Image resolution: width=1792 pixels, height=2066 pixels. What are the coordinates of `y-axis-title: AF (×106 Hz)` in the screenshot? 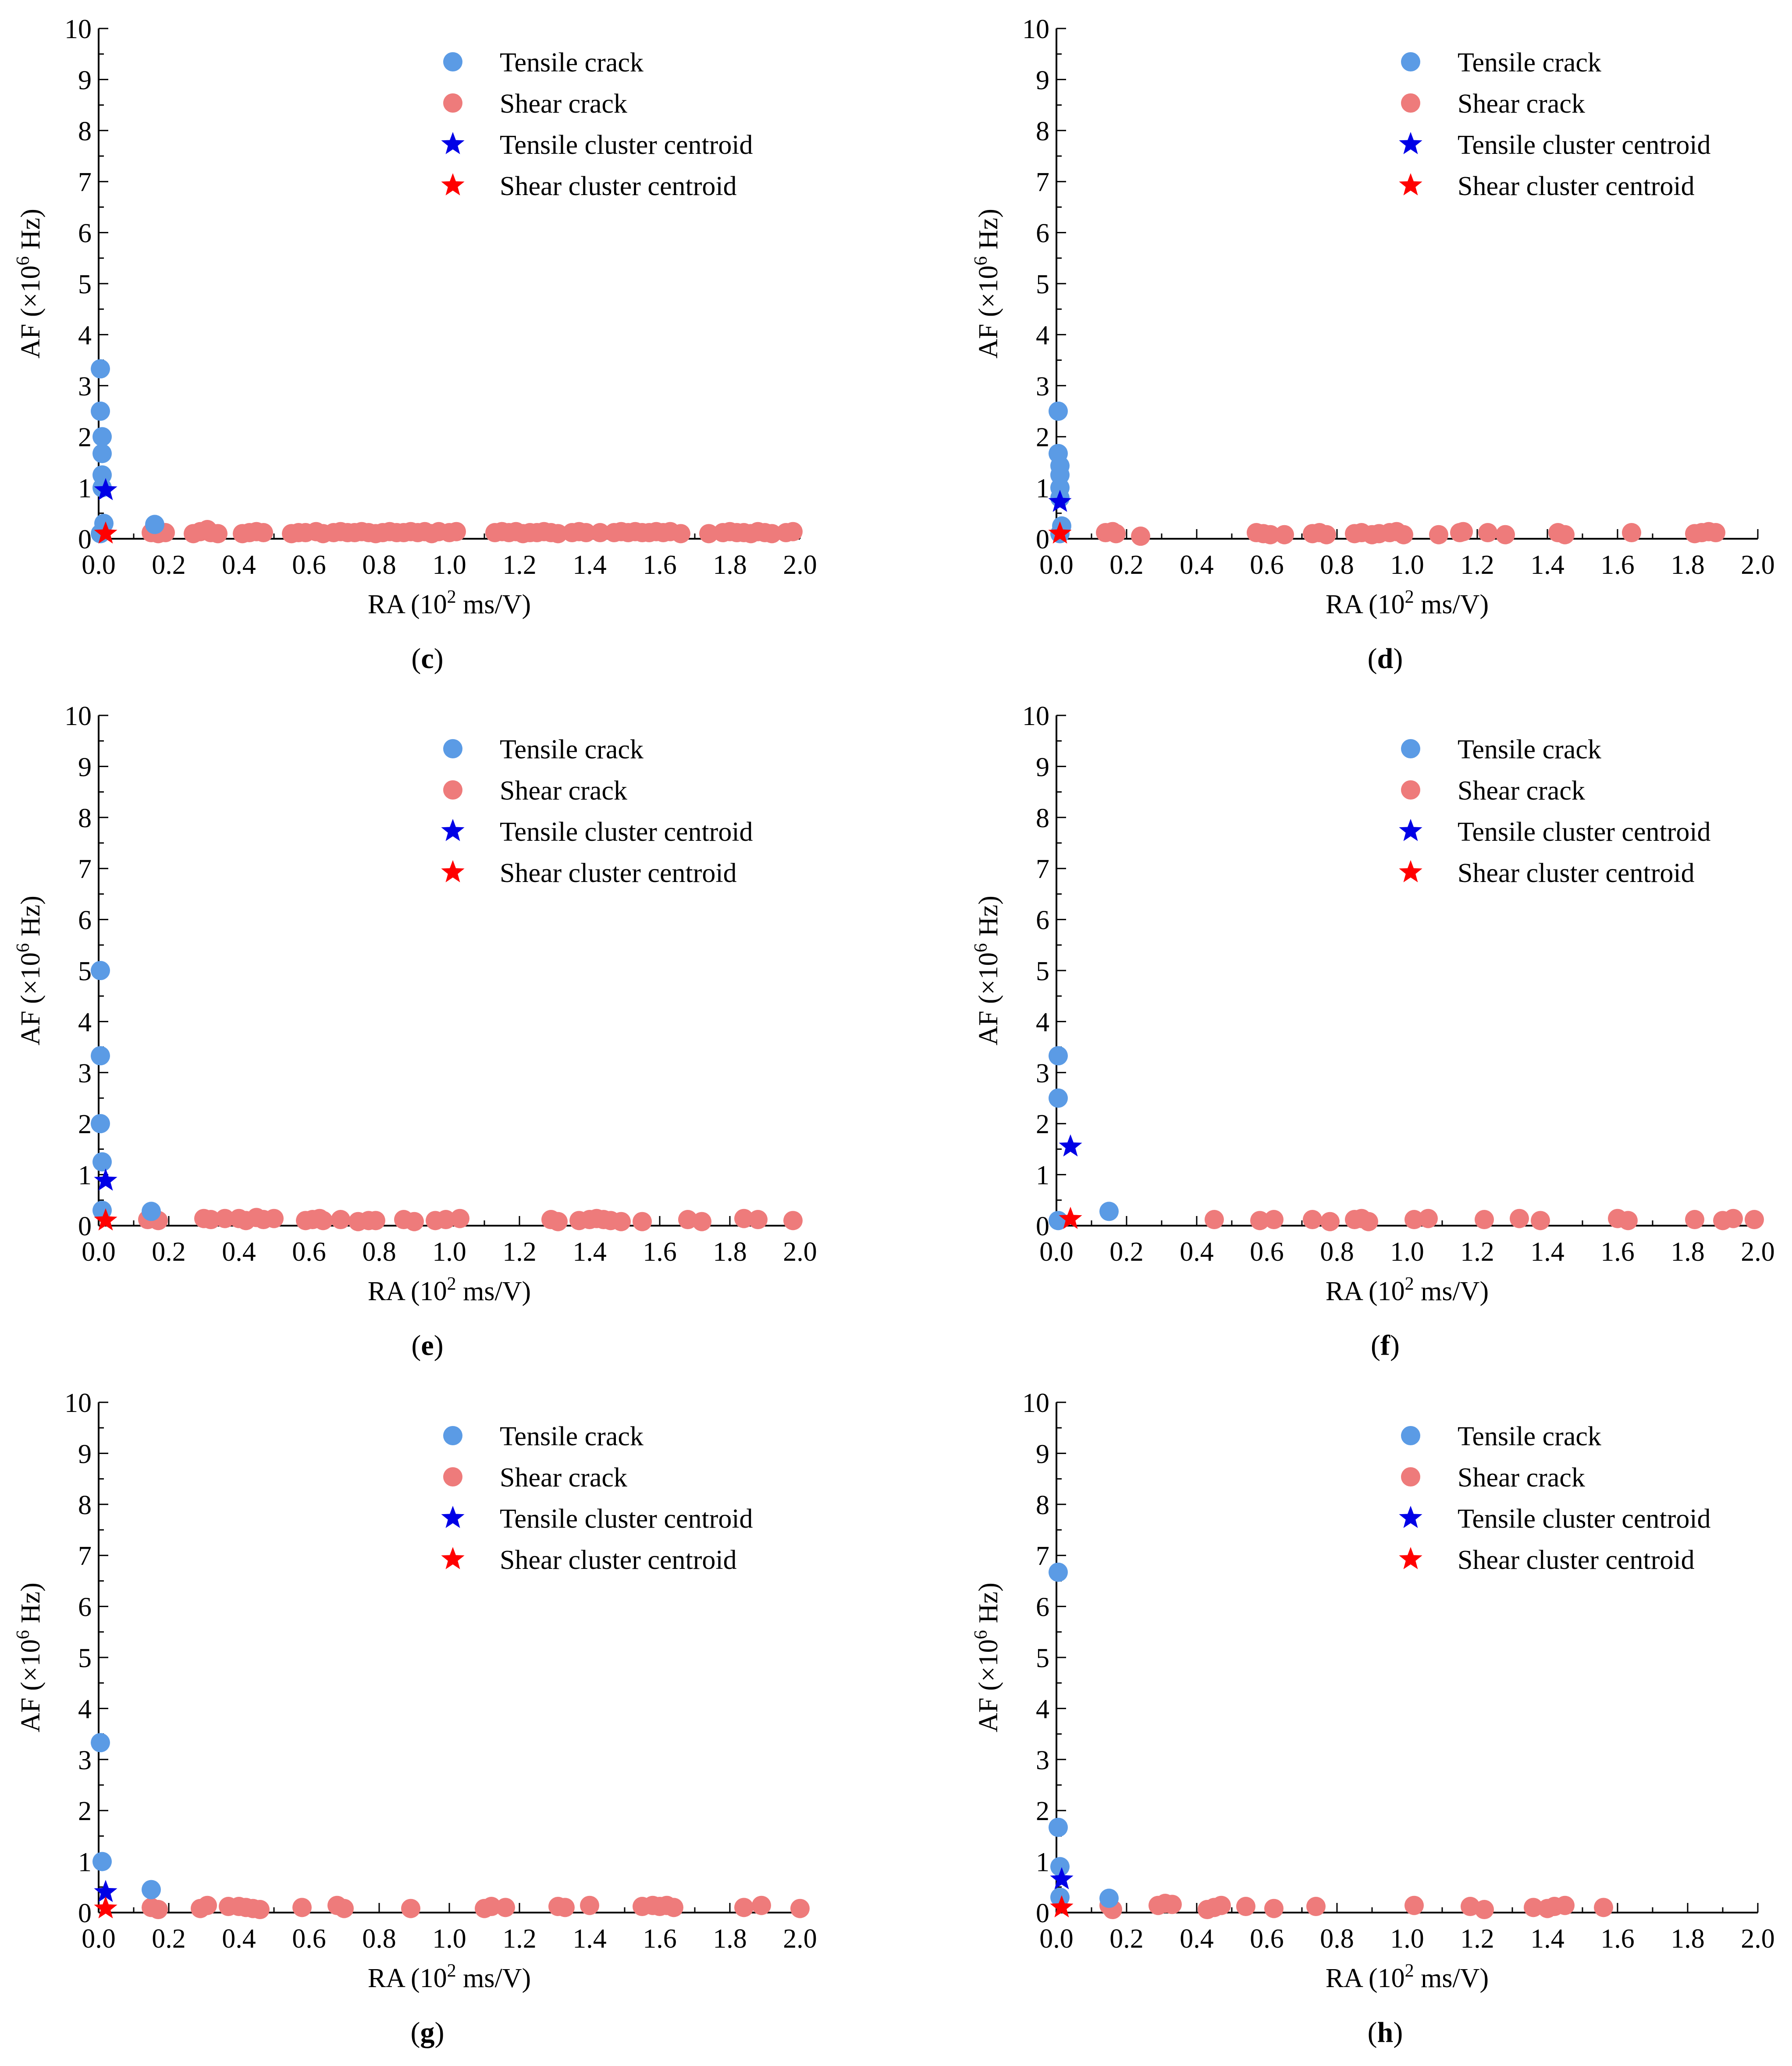 It's located at (987, 971).